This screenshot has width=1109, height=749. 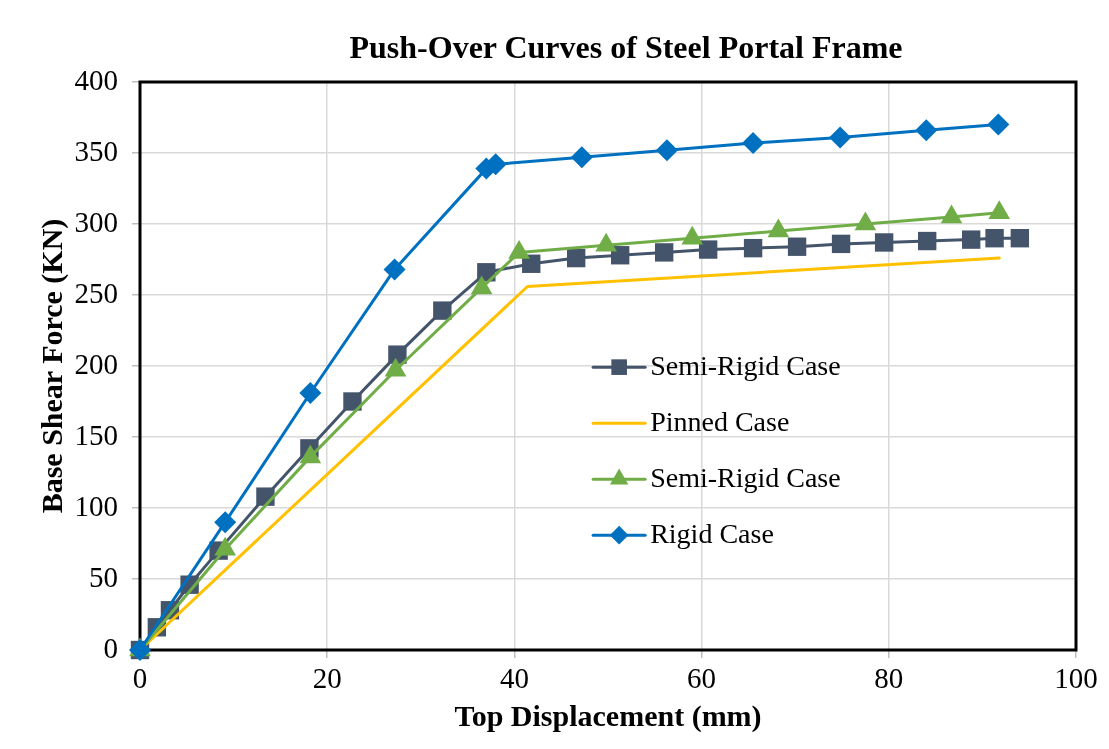 I want to click on legend-label: Pinned Case, so click(x=720, y=422).